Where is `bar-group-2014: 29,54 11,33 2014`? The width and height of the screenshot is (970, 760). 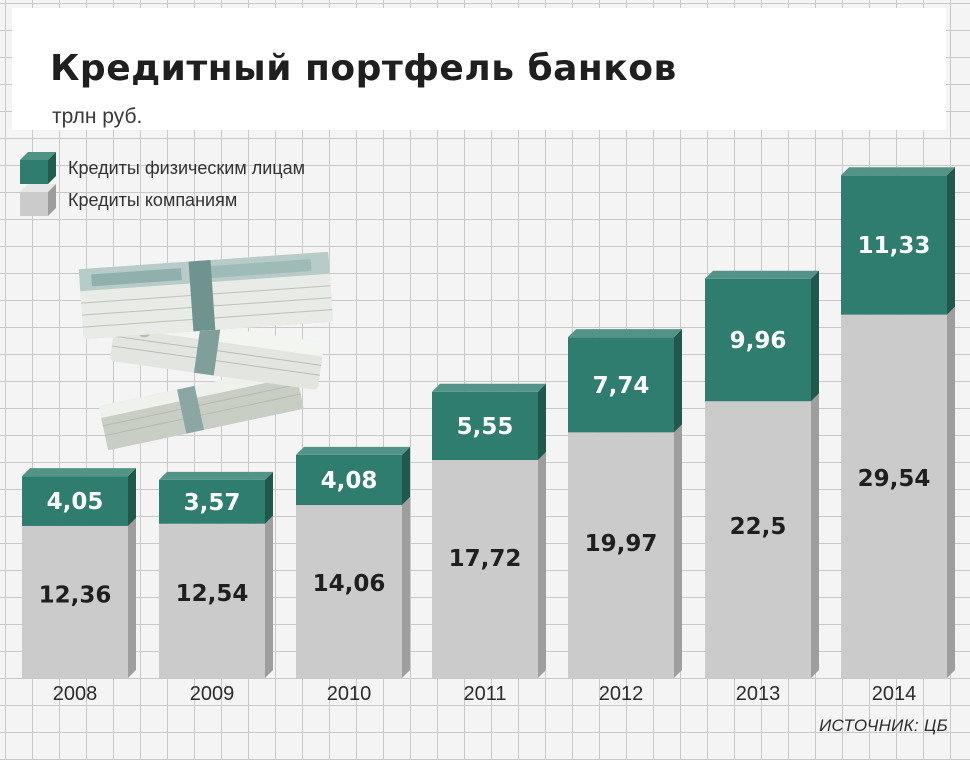 bar-group-2014: 29,54 11,33 2014 is located at coordinates (898, 436).